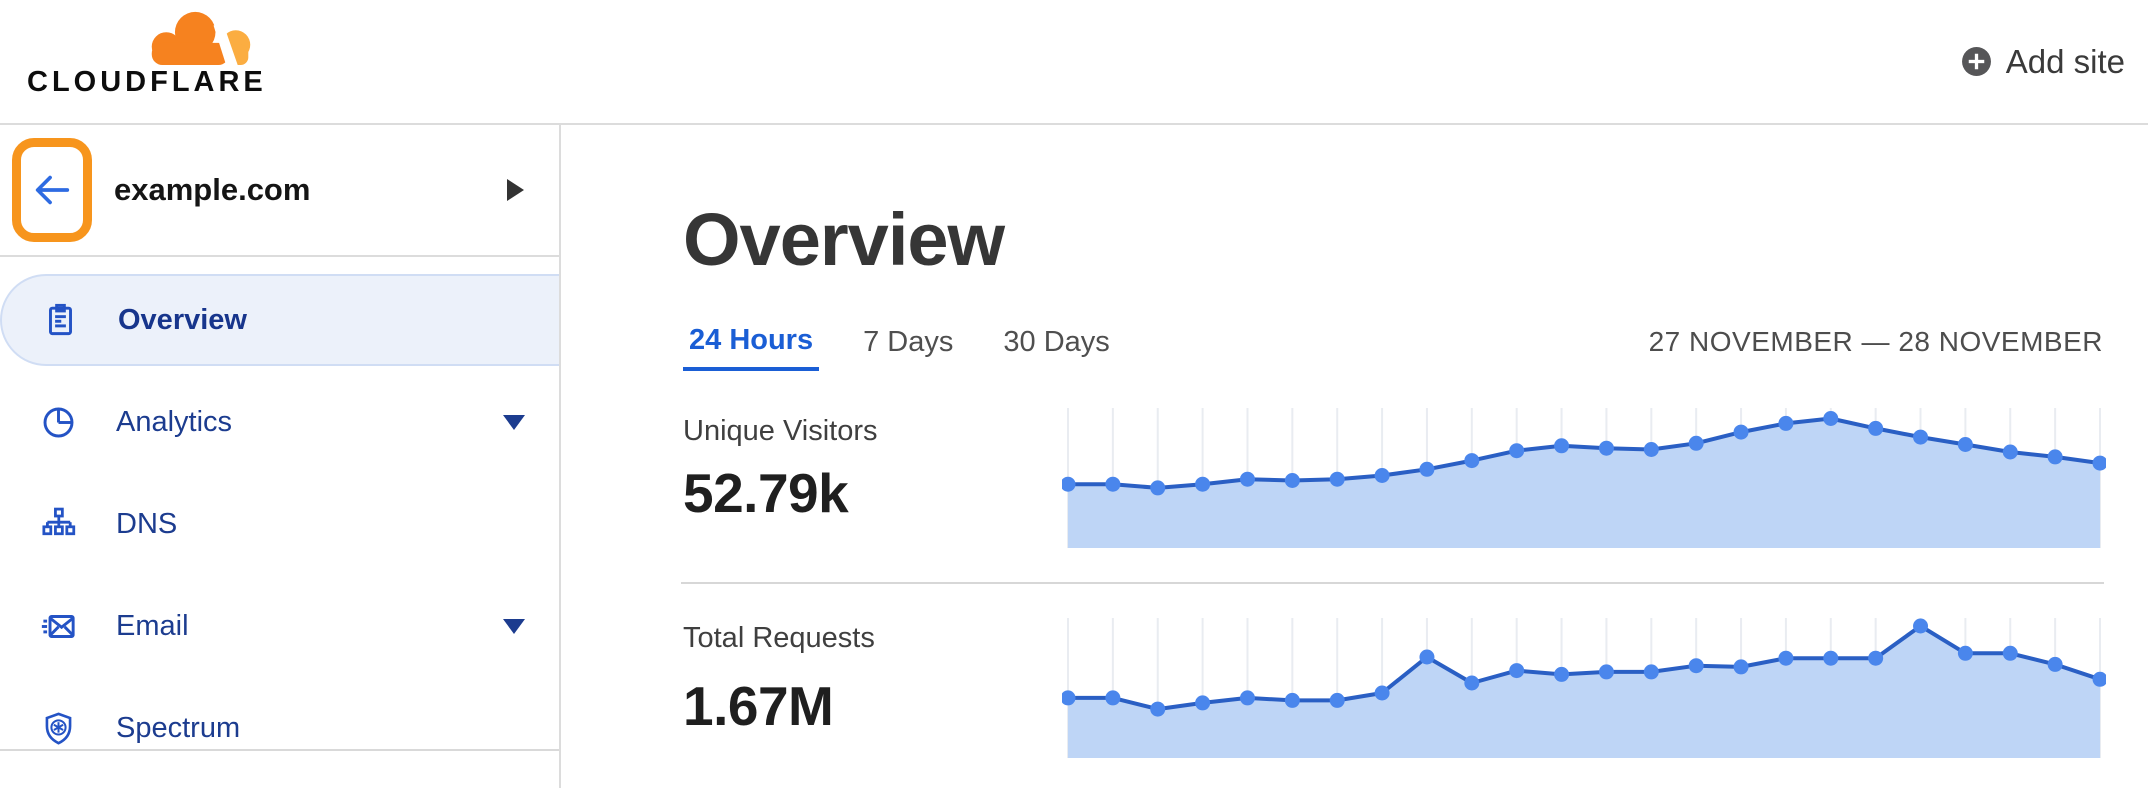  I want to click on total-requests-label: Total Requests, so click(779, 638).